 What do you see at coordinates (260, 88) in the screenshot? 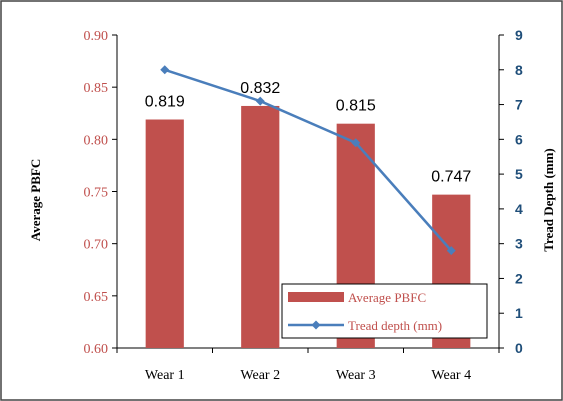
I see `data-label: 0.832` at bounding box center [260, 88].